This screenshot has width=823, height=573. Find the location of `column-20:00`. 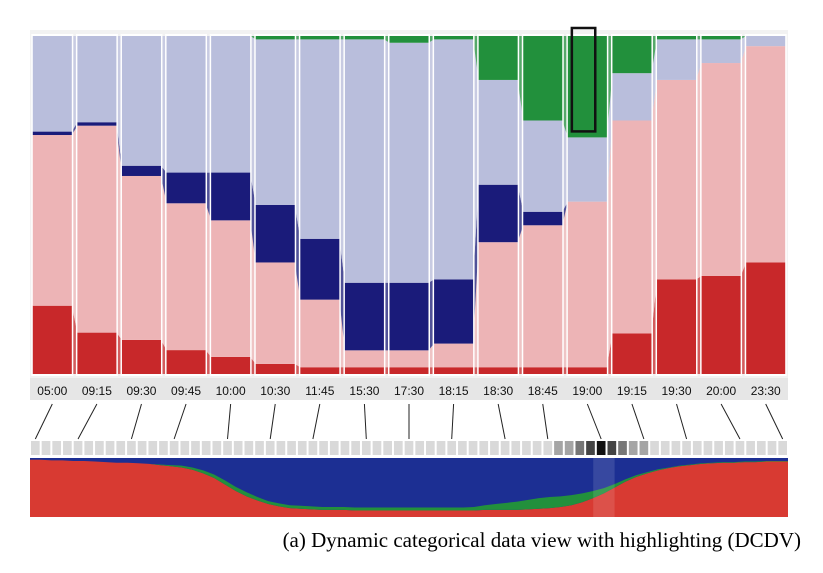

column-20:00 is located at coordinates (721, 205).